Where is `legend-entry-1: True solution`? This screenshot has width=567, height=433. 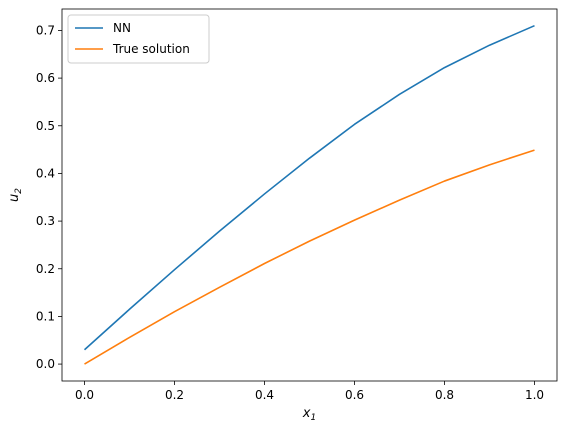 legend-entry-1: True solution is located at coordinates (151, 49).